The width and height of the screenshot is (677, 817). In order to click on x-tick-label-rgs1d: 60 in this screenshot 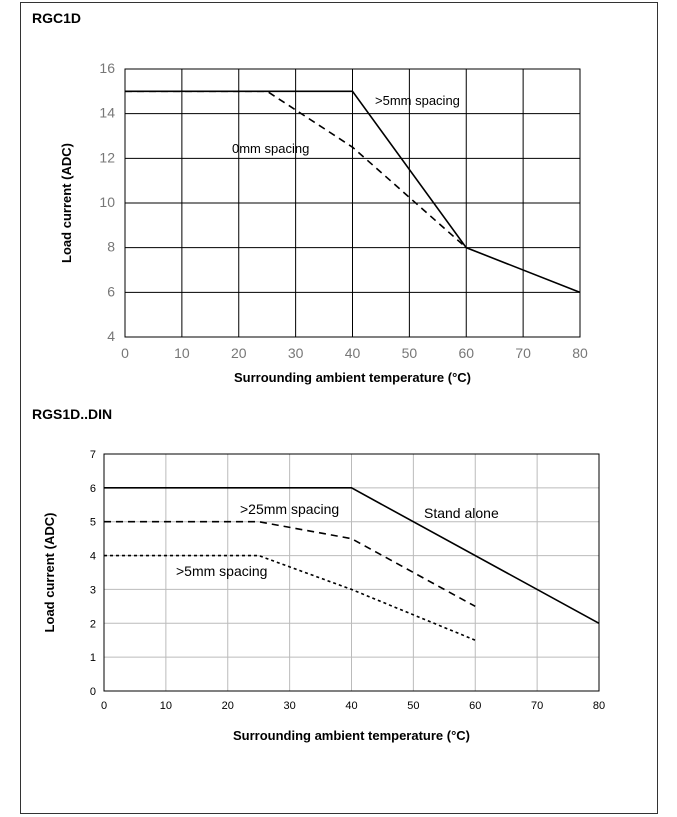, I will do `click(475, 706)`.